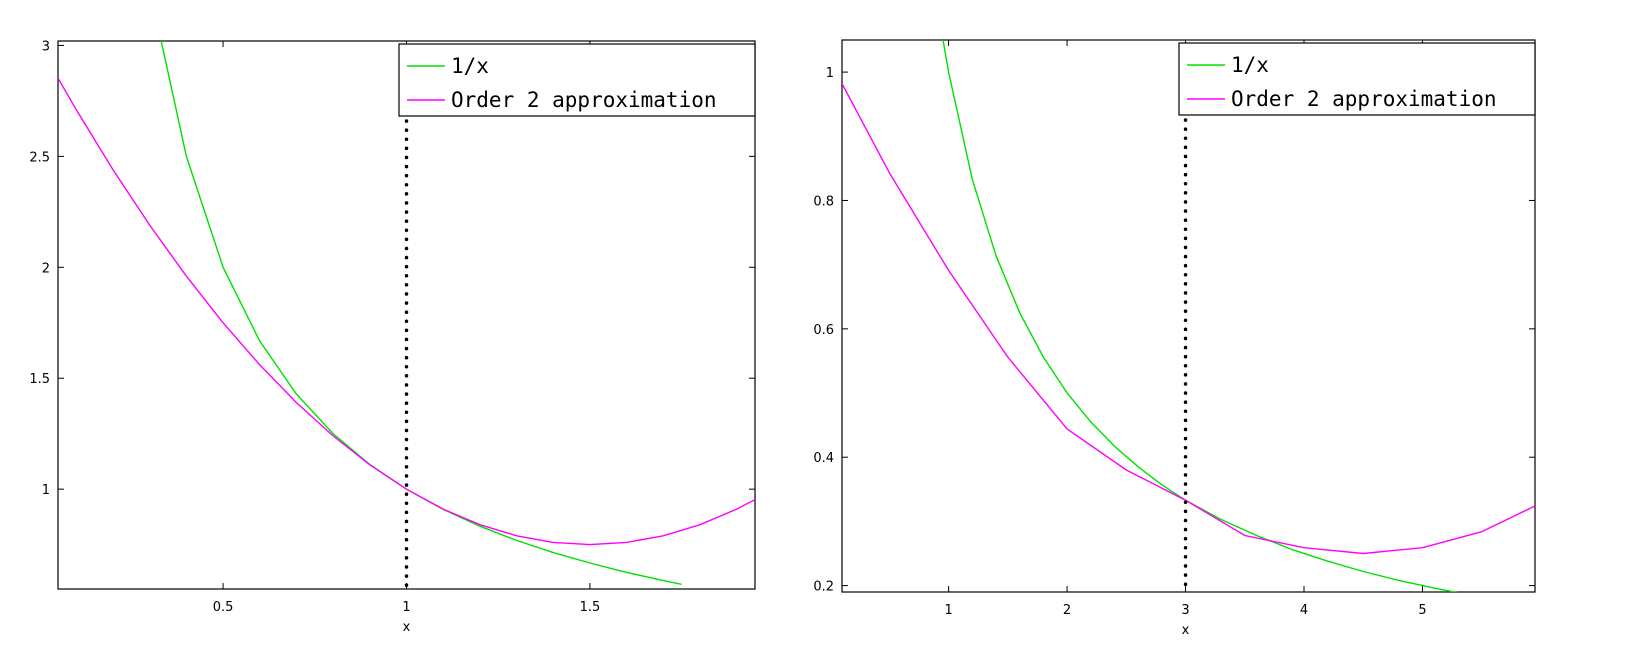 This screenshot has width=1628, height=672. I want to click on y-tick-label: 2, so click(46, 268).